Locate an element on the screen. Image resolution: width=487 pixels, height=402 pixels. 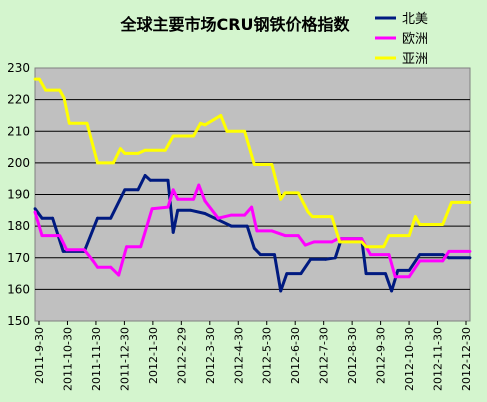
y-tick-label: 170 is located at coordinates (18, 258).